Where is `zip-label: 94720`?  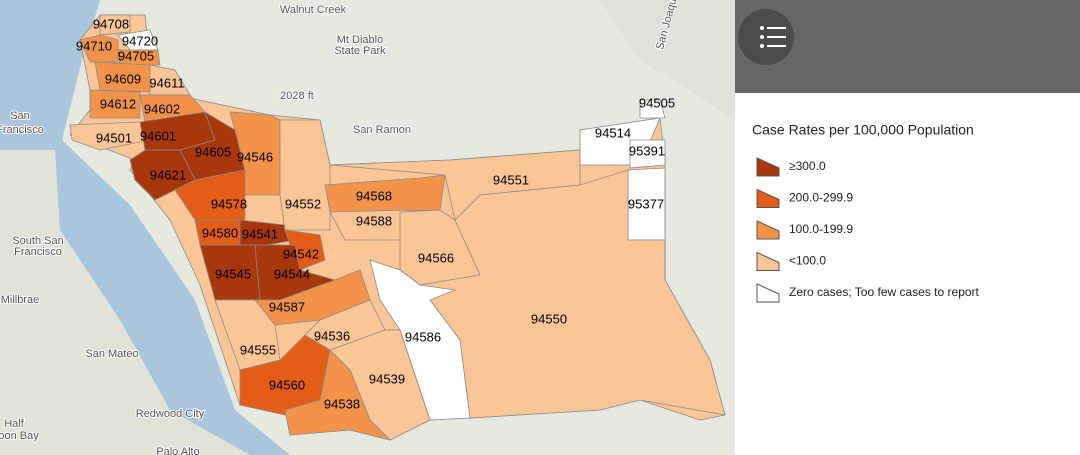 zip-label: 94720 is located at coordinates (140, 40).